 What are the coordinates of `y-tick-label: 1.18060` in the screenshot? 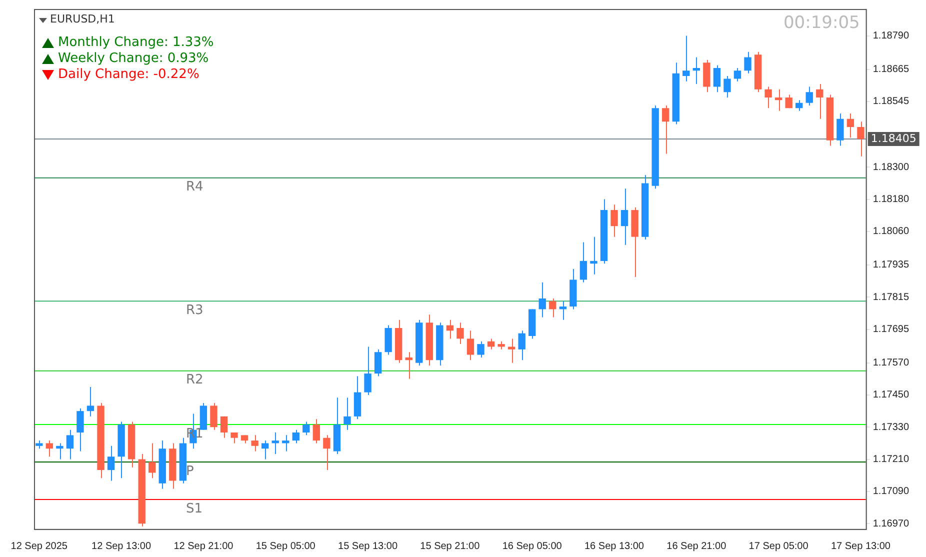 It's located at (891, 232).